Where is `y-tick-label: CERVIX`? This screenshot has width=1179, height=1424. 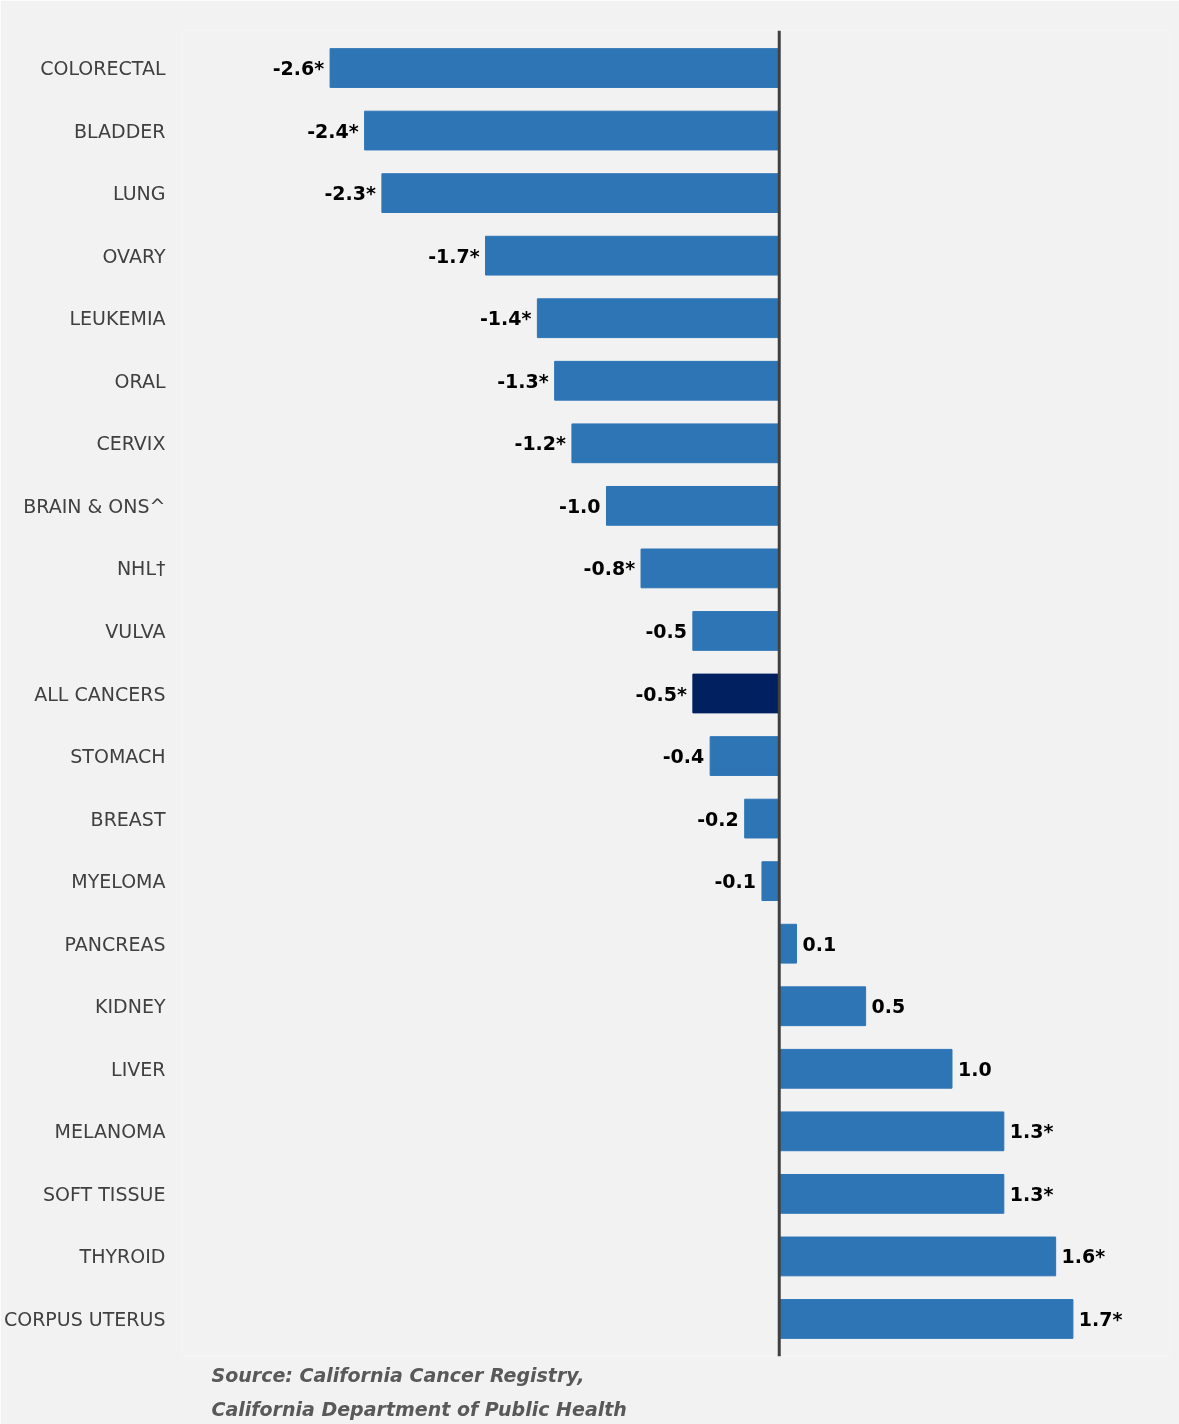 y-tick-label: CERVIX is located at coordinates (131, 443).